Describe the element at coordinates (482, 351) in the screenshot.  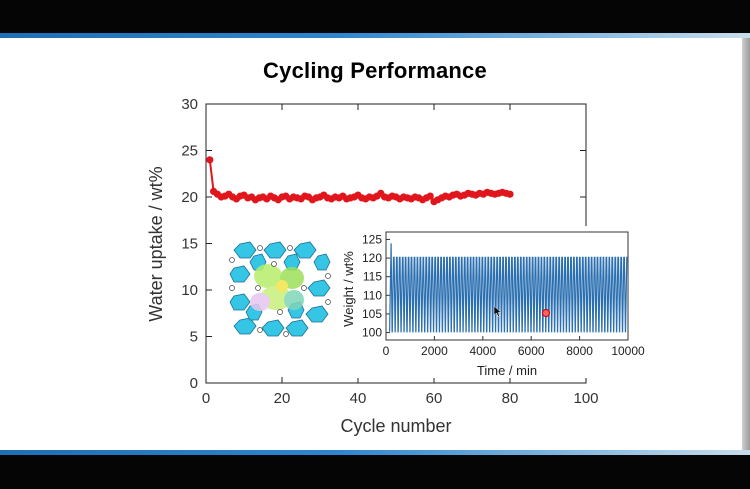
I see `inset-x-tick-label: 4000` at that location.